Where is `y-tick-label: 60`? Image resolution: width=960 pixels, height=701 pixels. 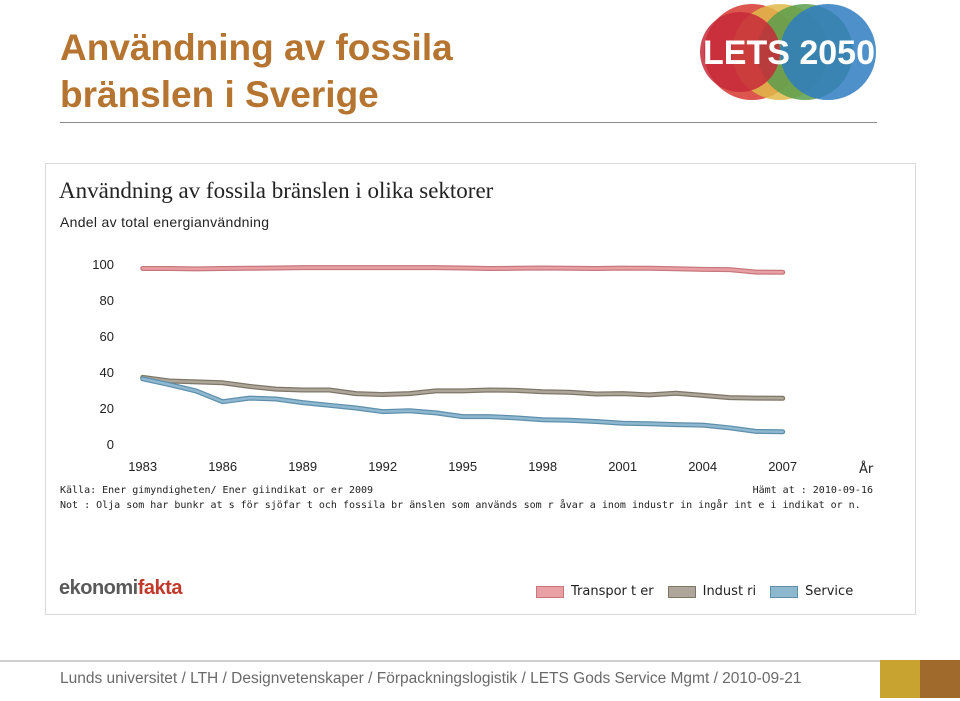 y-tick-label: 60 is located at coordinates (107, 336).